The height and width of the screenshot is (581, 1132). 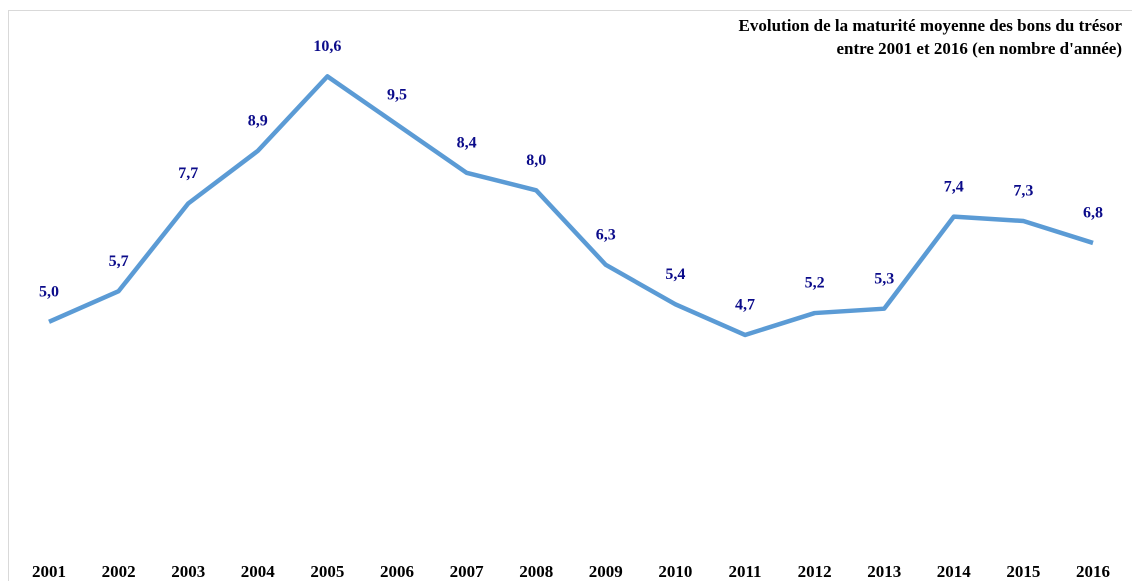 I want to click on data-label: 8,9, so click(x=258, y=121).